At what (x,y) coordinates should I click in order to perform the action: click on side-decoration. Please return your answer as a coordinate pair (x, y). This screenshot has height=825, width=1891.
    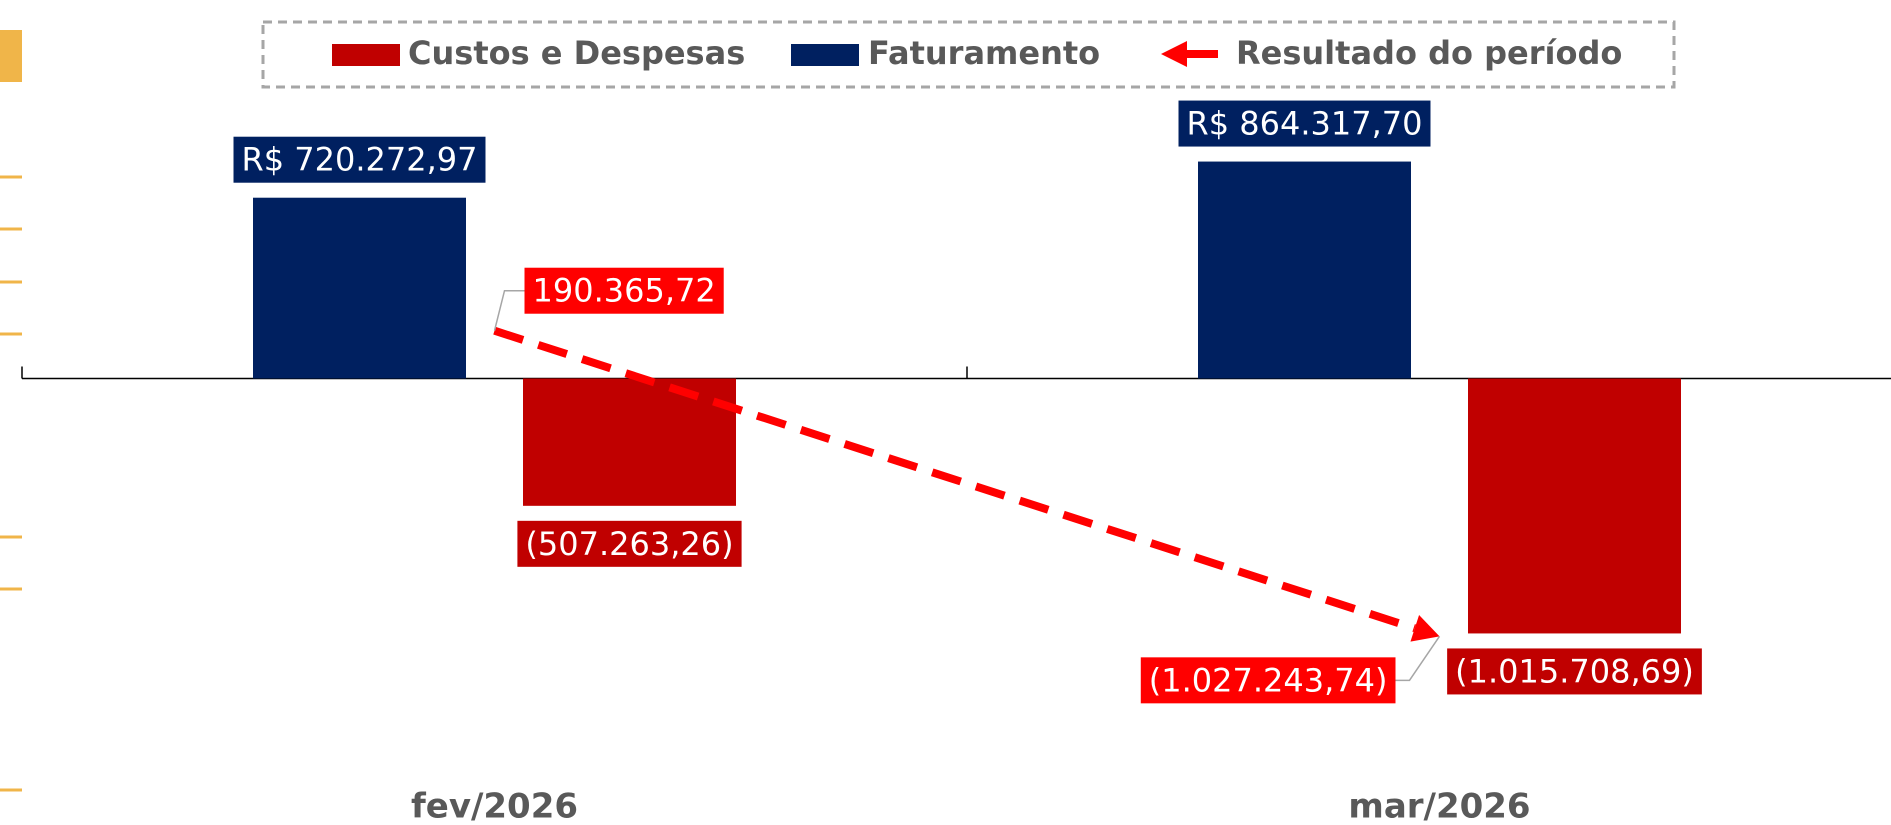
    Looking at the image, I should click on (11, 483).